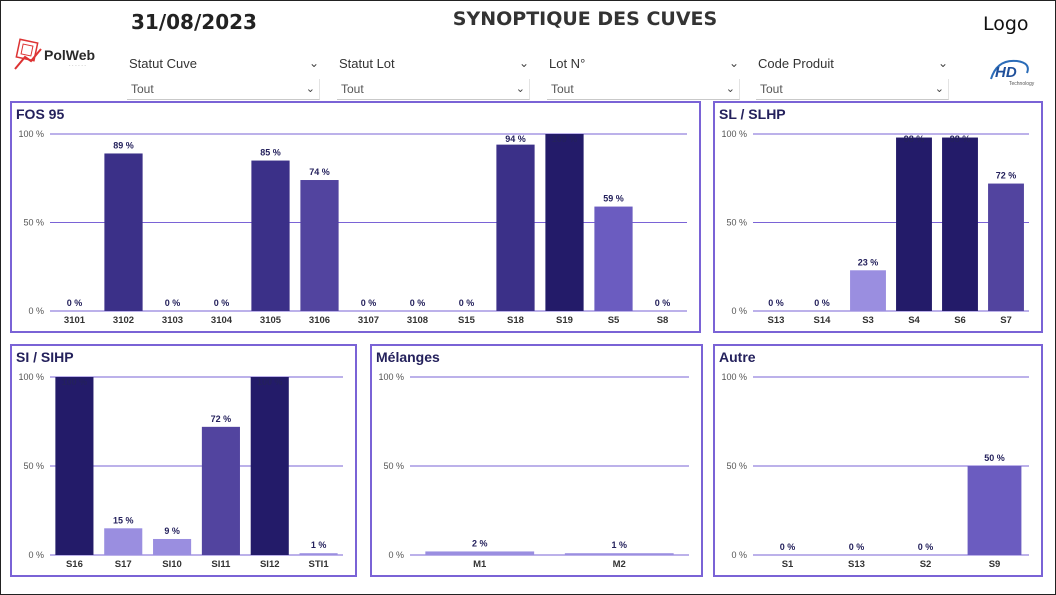  What do you see at coordinates (368, 320) in the screenshot?
I see `x-tick-label: 3107` at bounding box center [368, 320].